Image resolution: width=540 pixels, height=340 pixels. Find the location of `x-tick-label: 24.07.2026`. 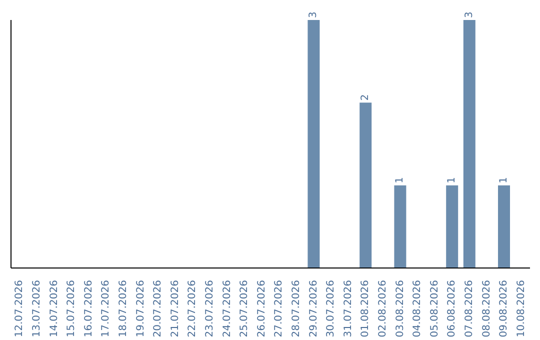

x-tick-label: 24.07.2026 is located at coordinates (227, 309).